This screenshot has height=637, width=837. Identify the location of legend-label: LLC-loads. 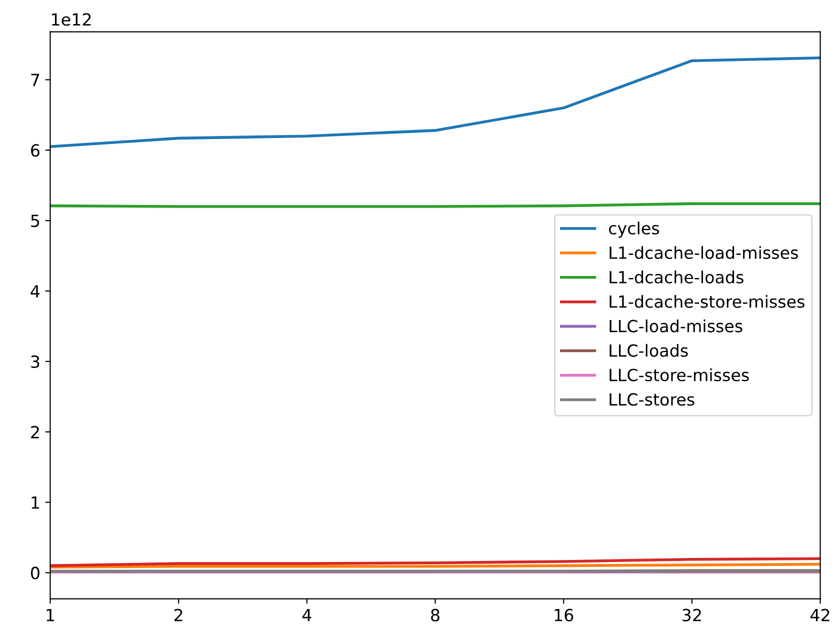
(649, 350).